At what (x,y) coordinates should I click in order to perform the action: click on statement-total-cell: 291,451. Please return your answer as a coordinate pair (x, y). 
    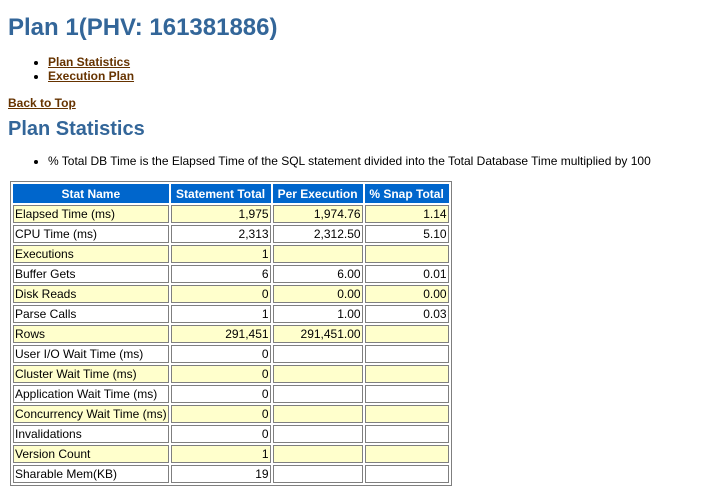
    Looking at the image, I should click on (220, 334).